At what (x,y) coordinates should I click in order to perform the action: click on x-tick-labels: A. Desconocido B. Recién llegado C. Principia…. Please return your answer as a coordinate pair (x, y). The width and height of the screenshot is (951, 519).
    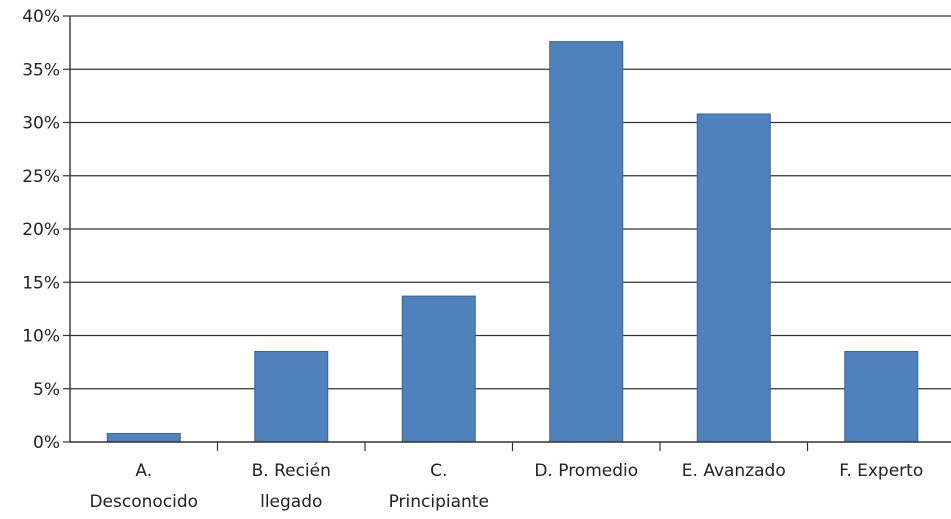
    Looking at the image, I should click on (506, 486).